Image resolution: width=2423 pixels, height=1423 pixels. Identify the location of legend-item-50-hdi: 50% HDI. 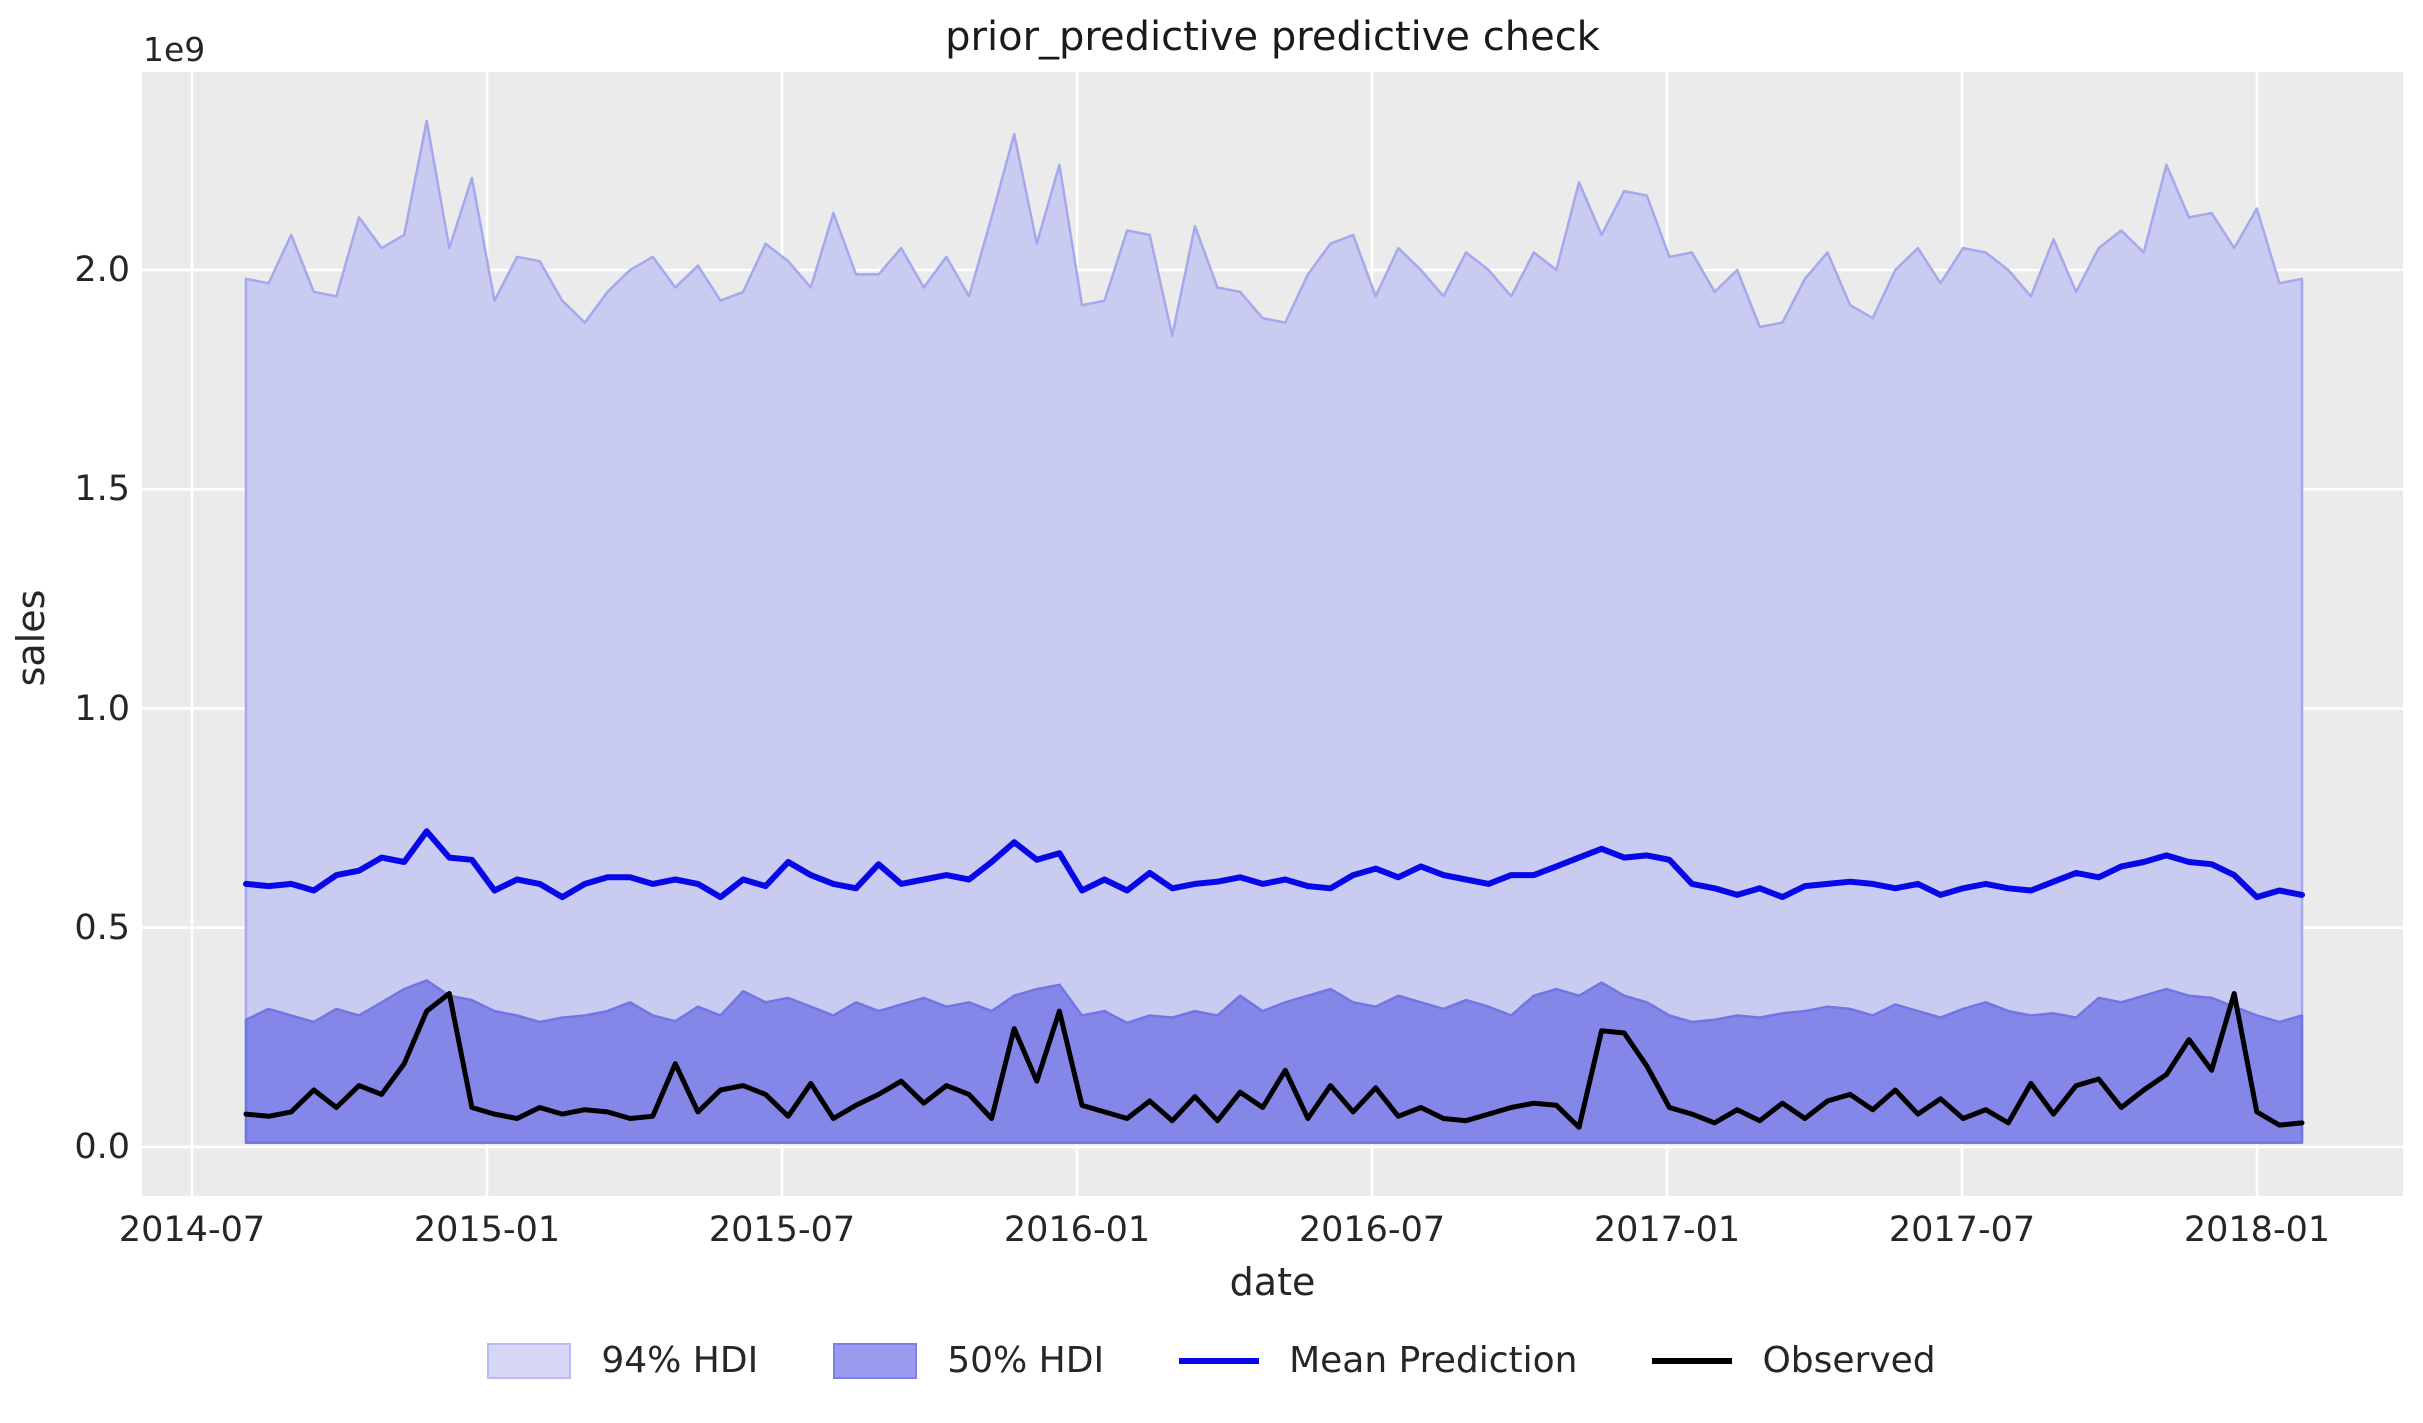
(968, 1360).